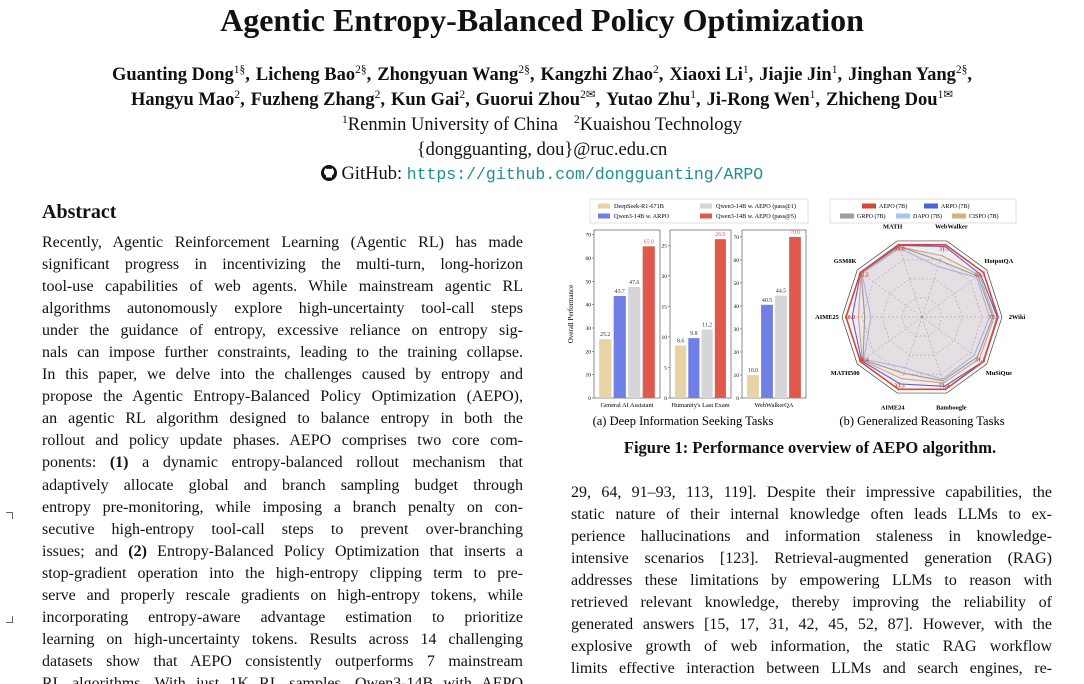 This screenshot has height=684, width=1084. I want to click on axis-label: Bamboogle, so click(951, 407).